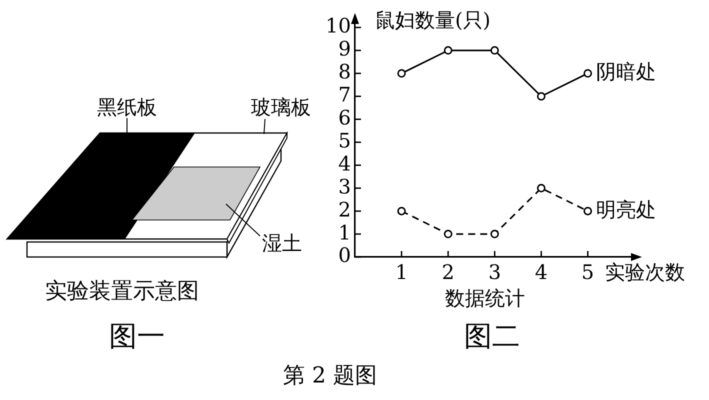 The image size is (709, 400). Describe the element at coordinates (344, 140) in the screenshot. I see `y-tick-label: 5` at that location.